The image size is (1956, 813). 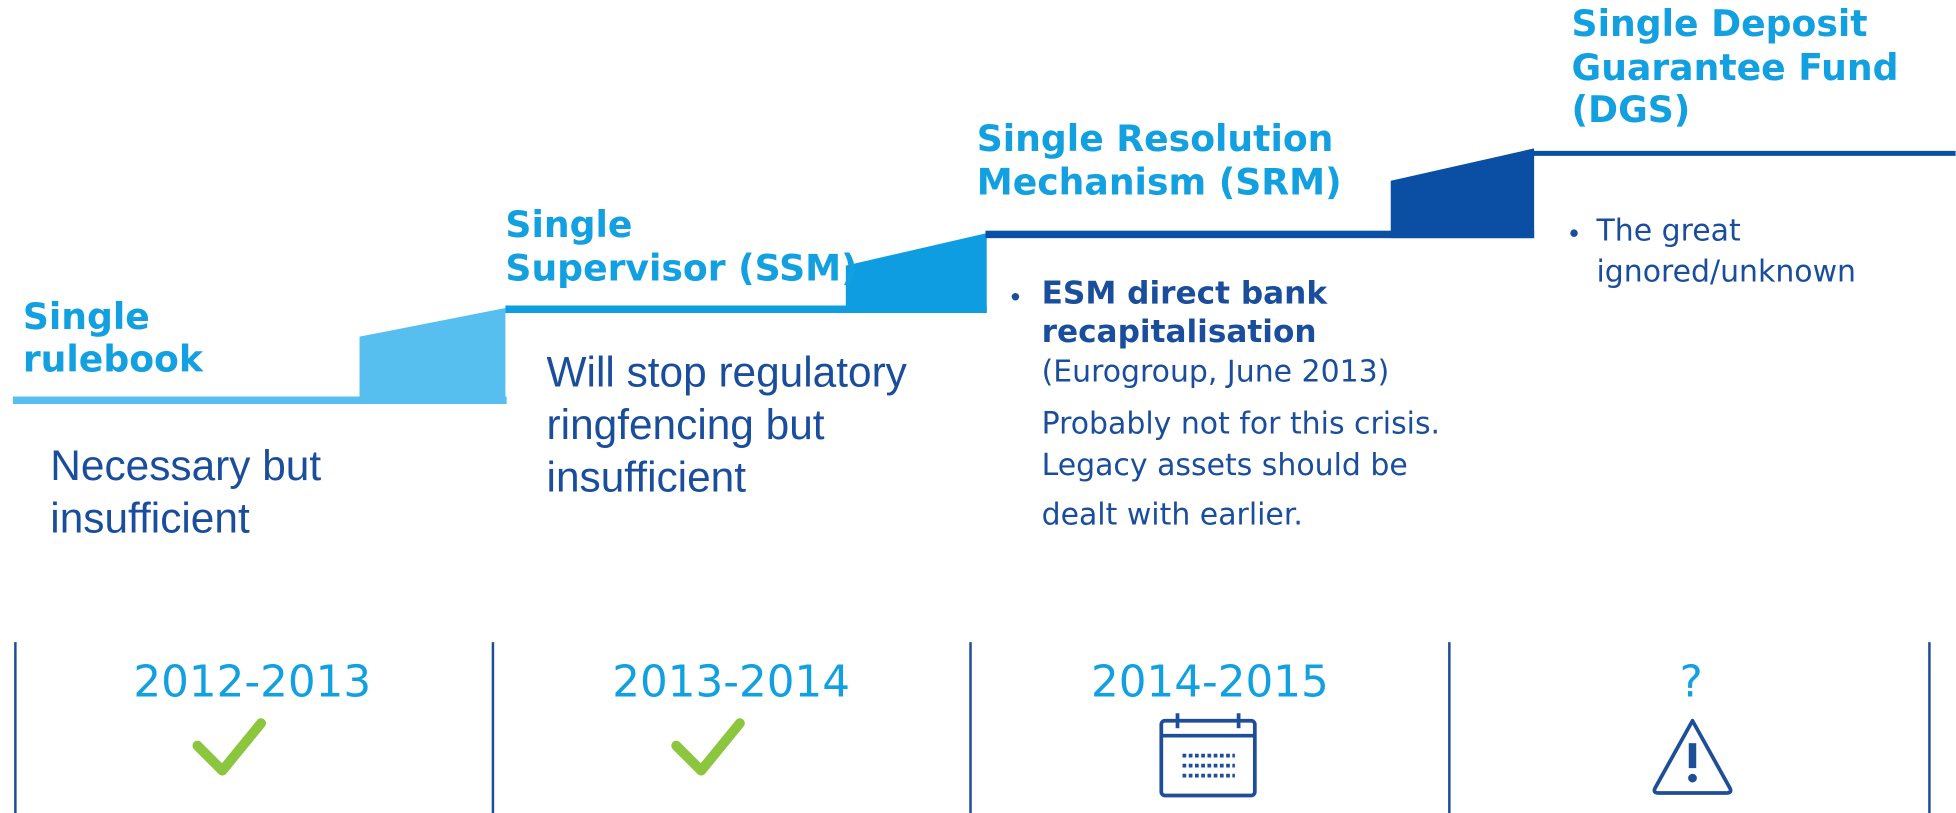 I want to click on step-title: (DGS), so click(x=1631, y=109).